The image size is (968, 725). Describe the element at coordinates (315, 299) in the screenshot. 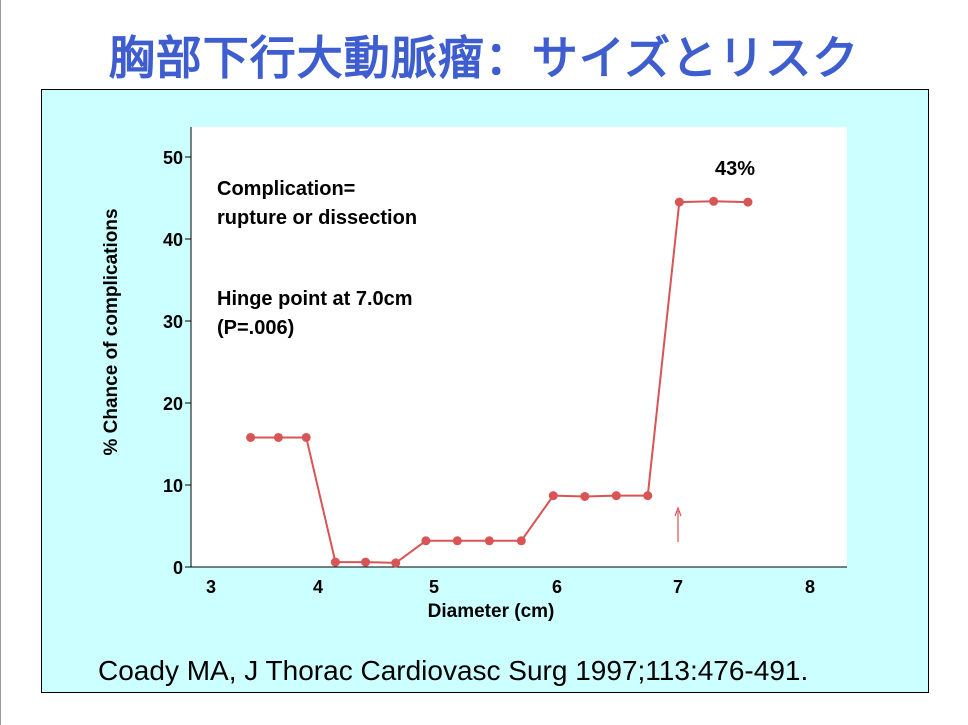

I see `hinge-point-line-1: Hinge point at 7.0cm` at that location.